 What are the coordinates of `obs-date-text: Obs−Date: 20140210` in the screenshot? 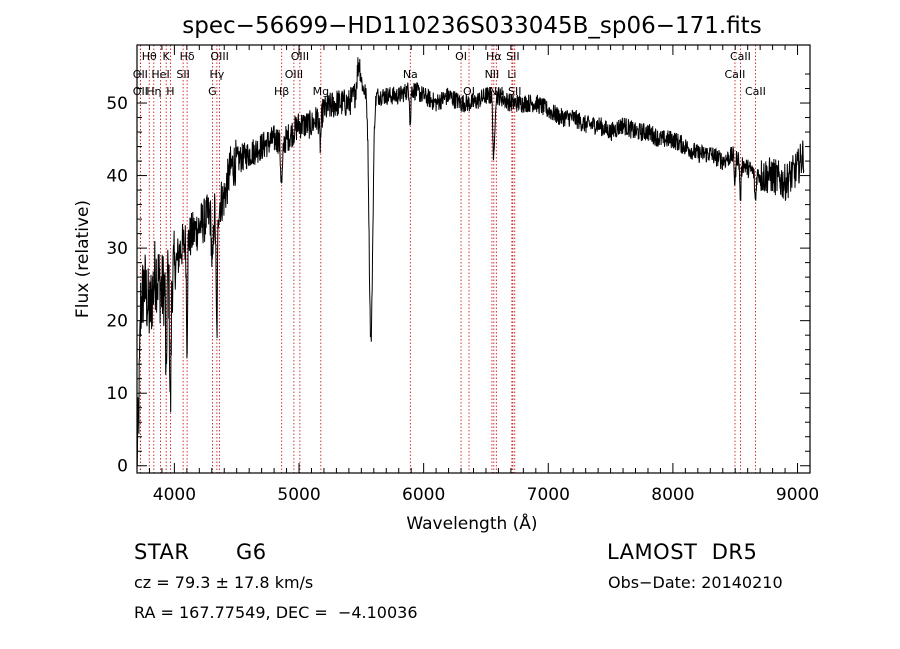 It's located at (695, 582).